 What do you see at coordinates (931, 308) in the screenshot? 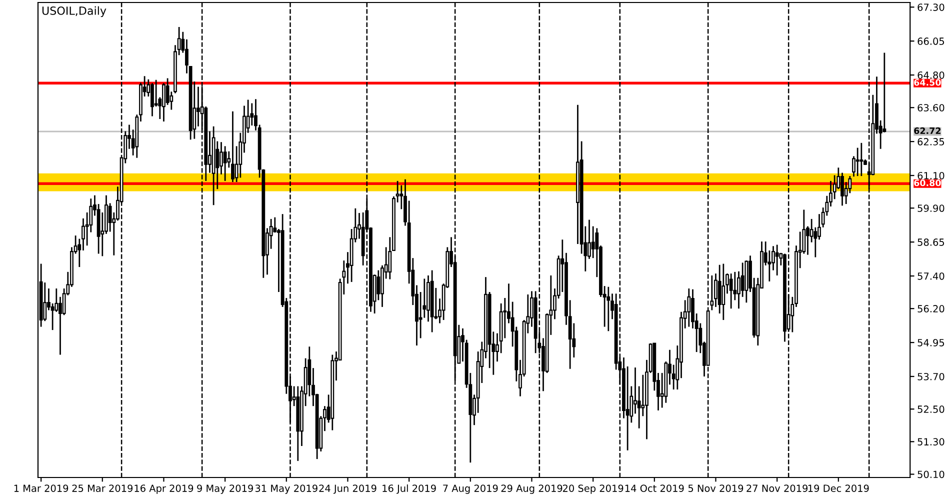
I see `y-tick-label: 56.20` at bounding box center [931, 308].